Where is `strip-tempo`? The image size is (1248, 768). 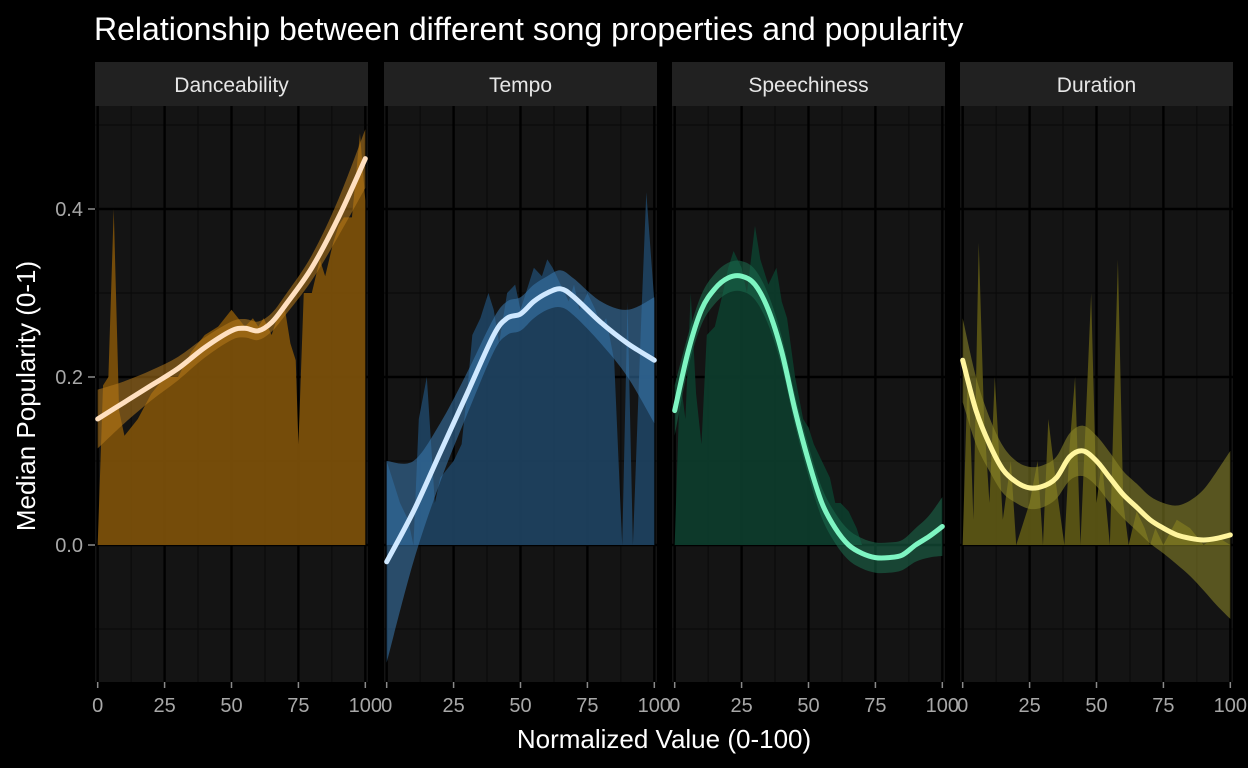
strip-tempo is located at coordinates (520, 84).